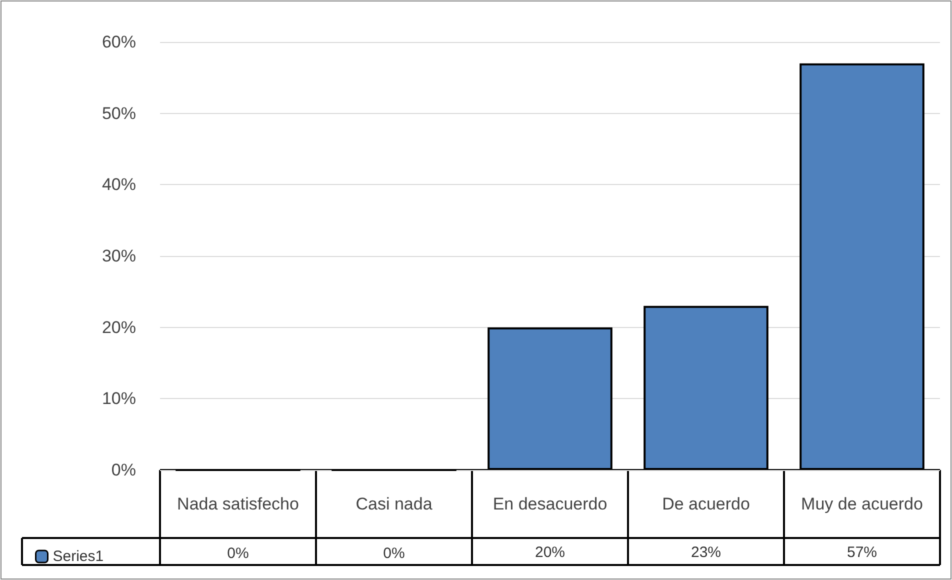 This screenshot has height=580, width=952. Describe the element at coordinates (119, 42) in the screenshot. I see `y-tick-label: 60%` at that location.